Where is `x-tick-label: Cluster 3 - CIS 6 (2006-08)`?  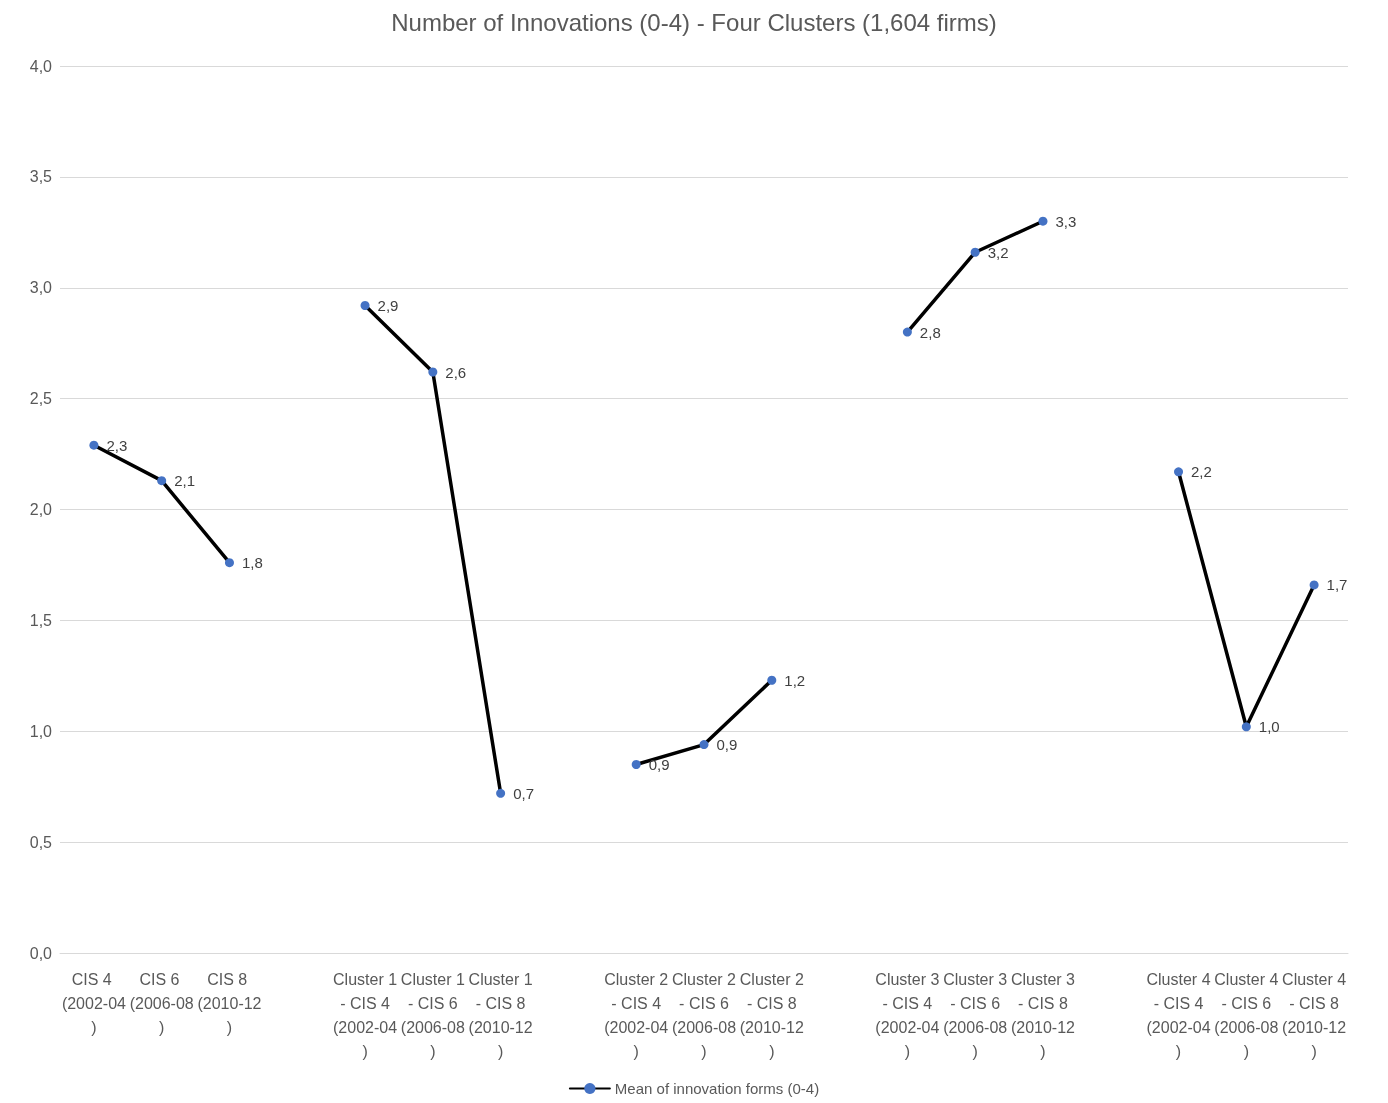
x-tick-label: Cluster 3 - CIS 6 (2006-08) is located at coordinates (975, 1015).